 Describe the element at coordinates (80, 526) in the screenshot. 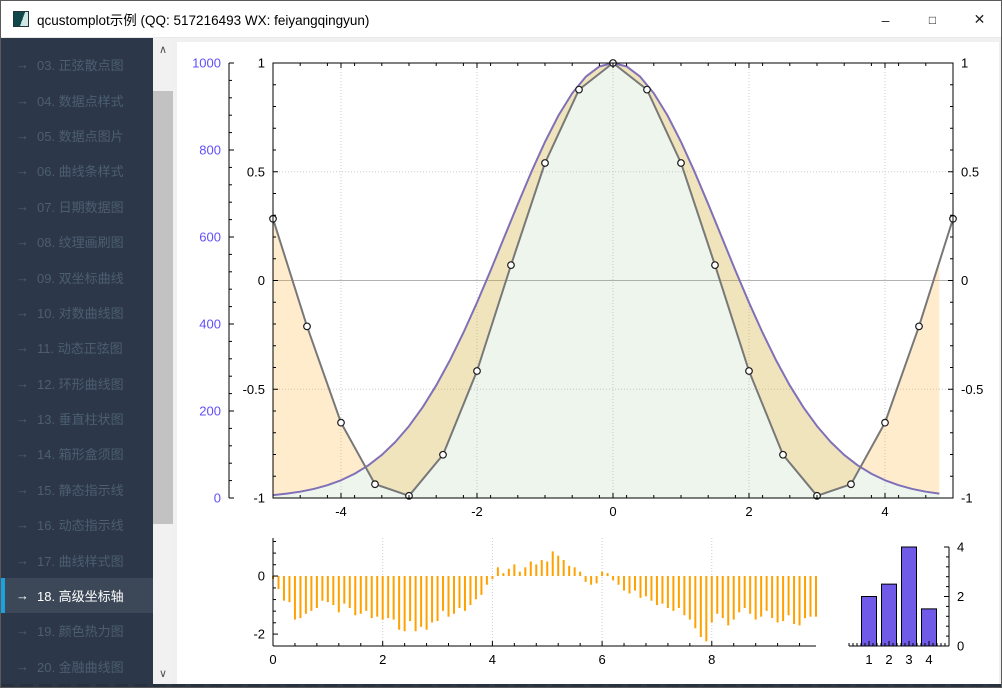

I see `sidebar-item-label: 16. 动态指示线` at that location.